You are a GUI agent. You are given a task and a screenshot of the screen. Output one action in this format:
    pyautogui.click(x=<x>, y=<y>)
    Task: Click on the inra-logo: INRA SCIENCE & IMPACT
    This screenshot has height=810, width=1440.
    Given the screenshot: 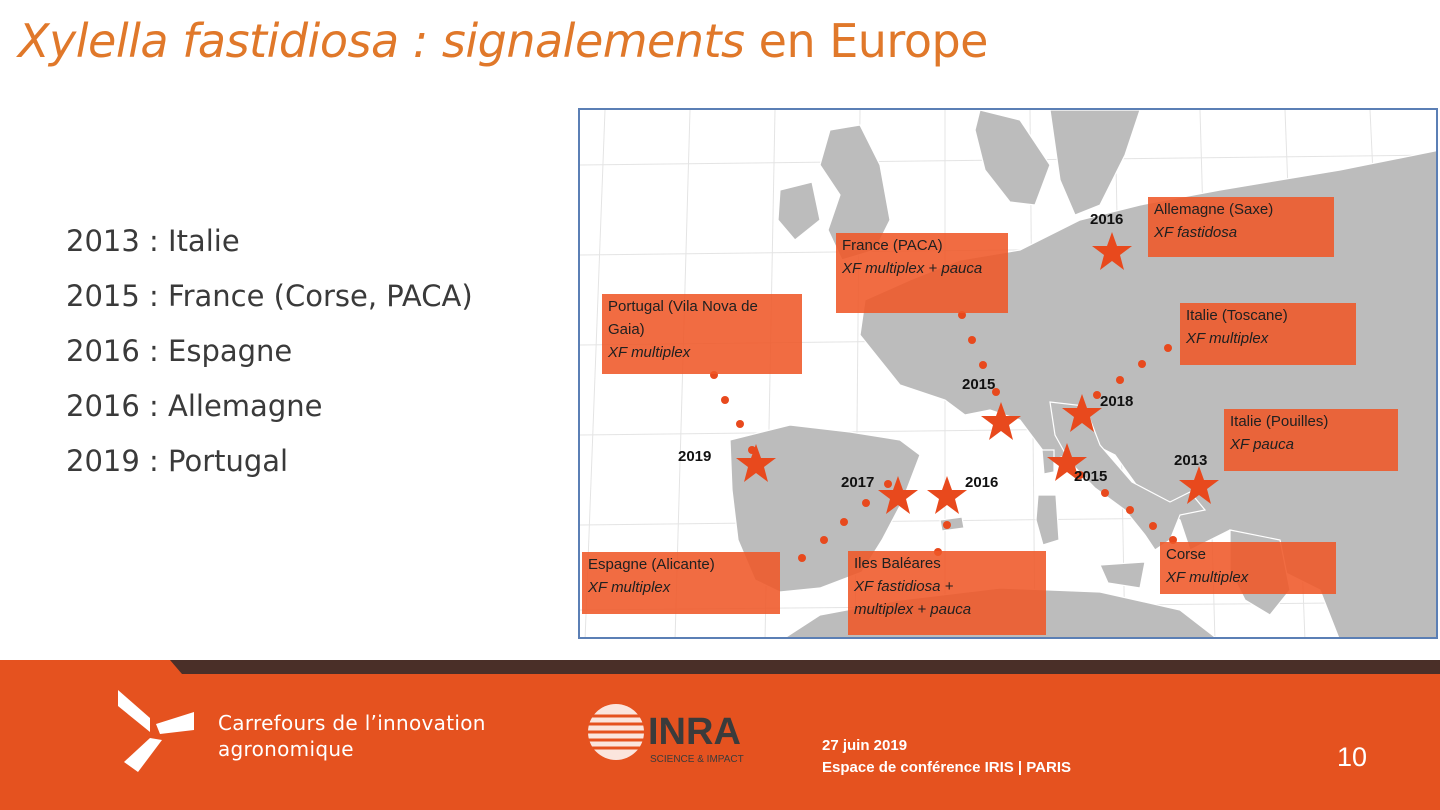 What is the action you would take?
    pyautogui.click(x=666, y=734)
    